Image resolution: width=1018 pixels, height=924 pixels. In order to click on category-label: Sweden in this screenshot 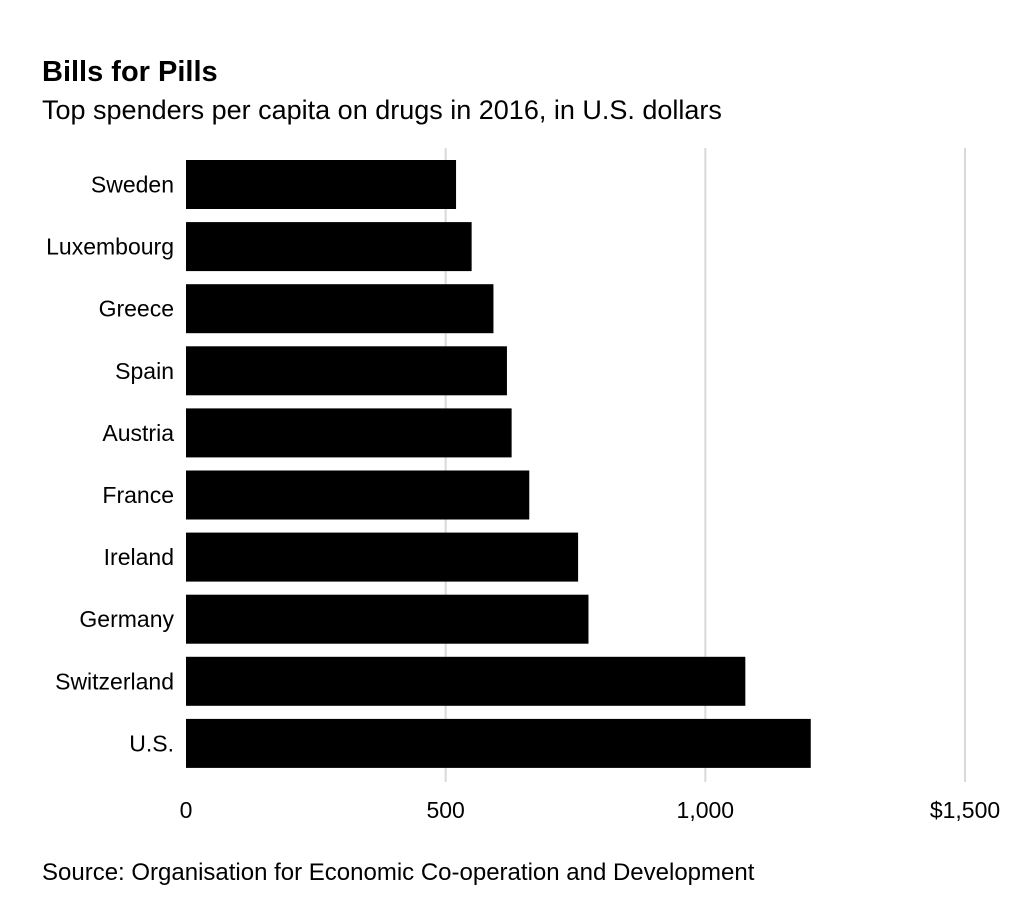, I will do `click(132, 185)`.